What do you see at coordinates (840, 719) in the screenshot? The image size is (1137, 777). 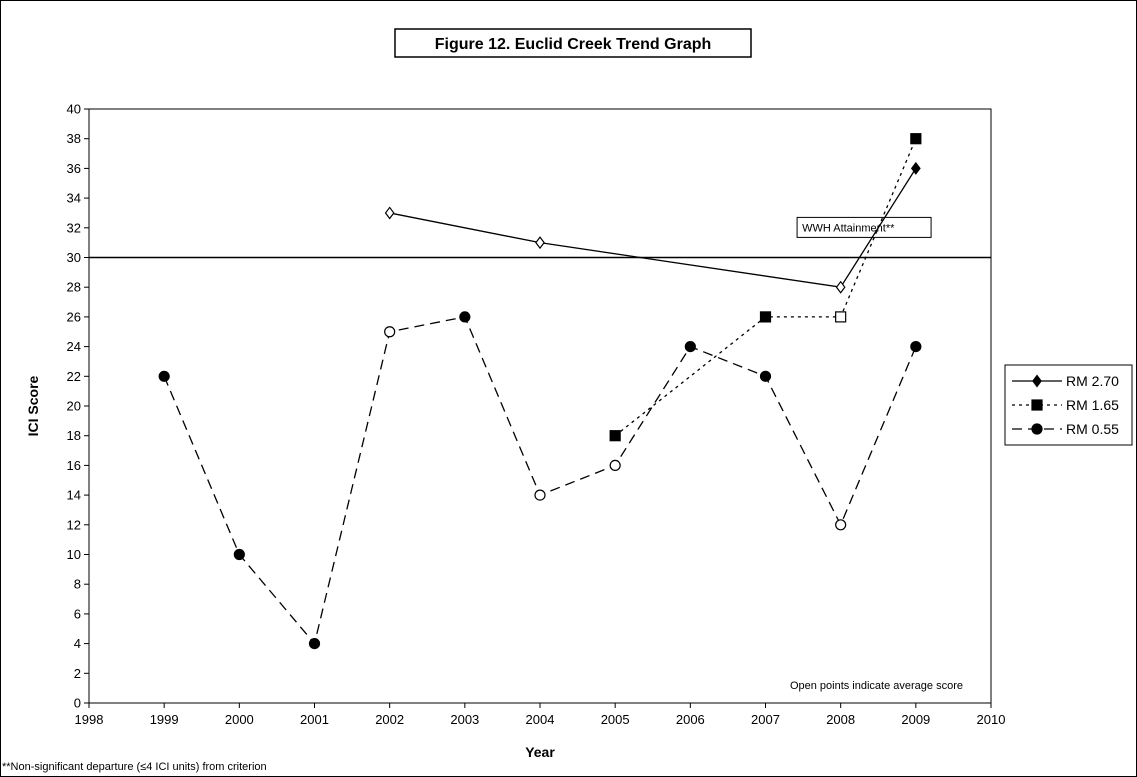 I see `x-tick-label: 2008` at bounding box center [840, 719].